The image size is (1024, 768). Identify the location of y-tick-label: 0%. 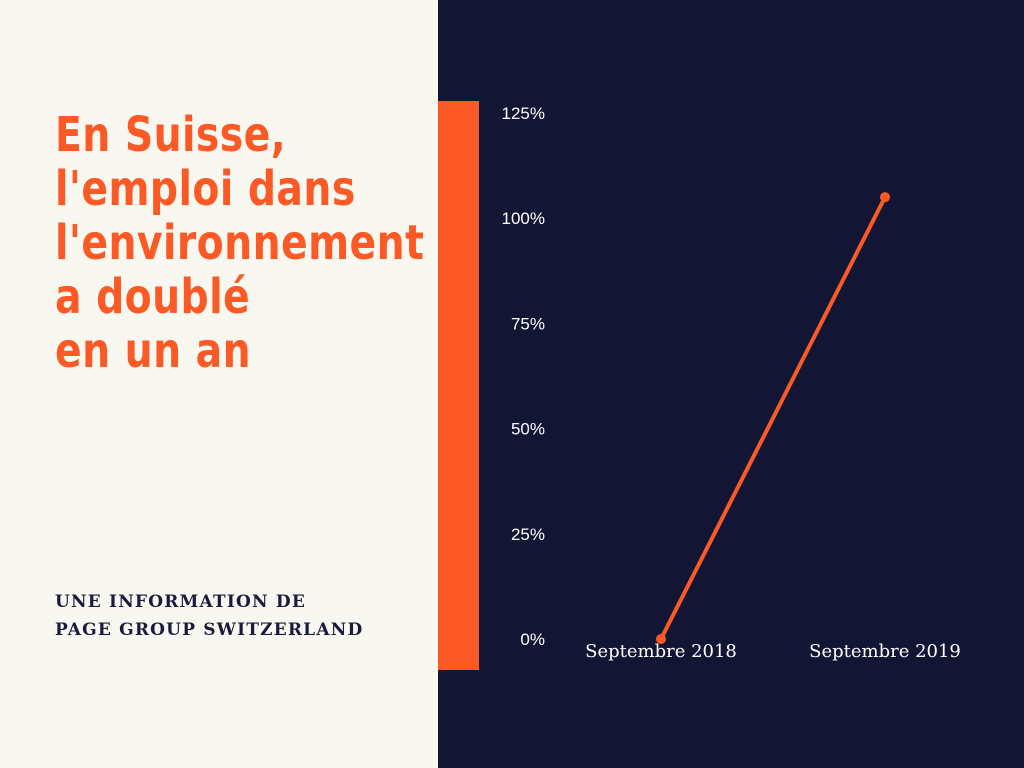
(532, 639).